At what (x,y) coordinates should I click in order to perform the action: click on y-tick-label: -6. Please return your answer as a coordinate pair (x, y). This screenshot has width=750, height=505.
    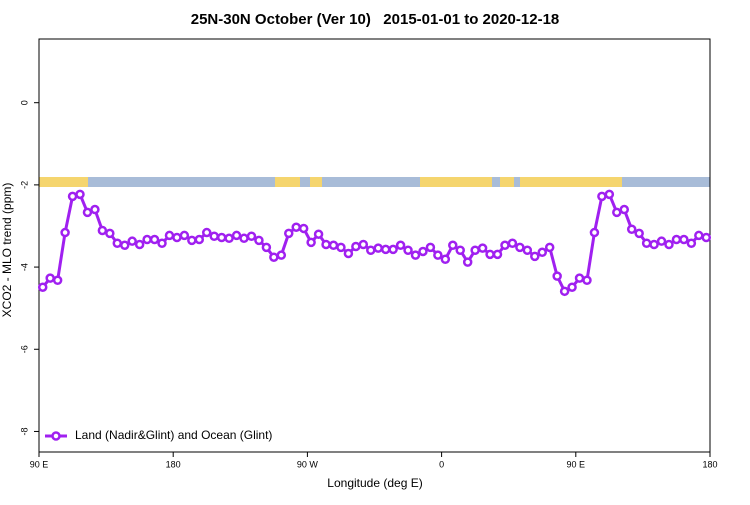
    Looking at the image, I should click on (24, 349).